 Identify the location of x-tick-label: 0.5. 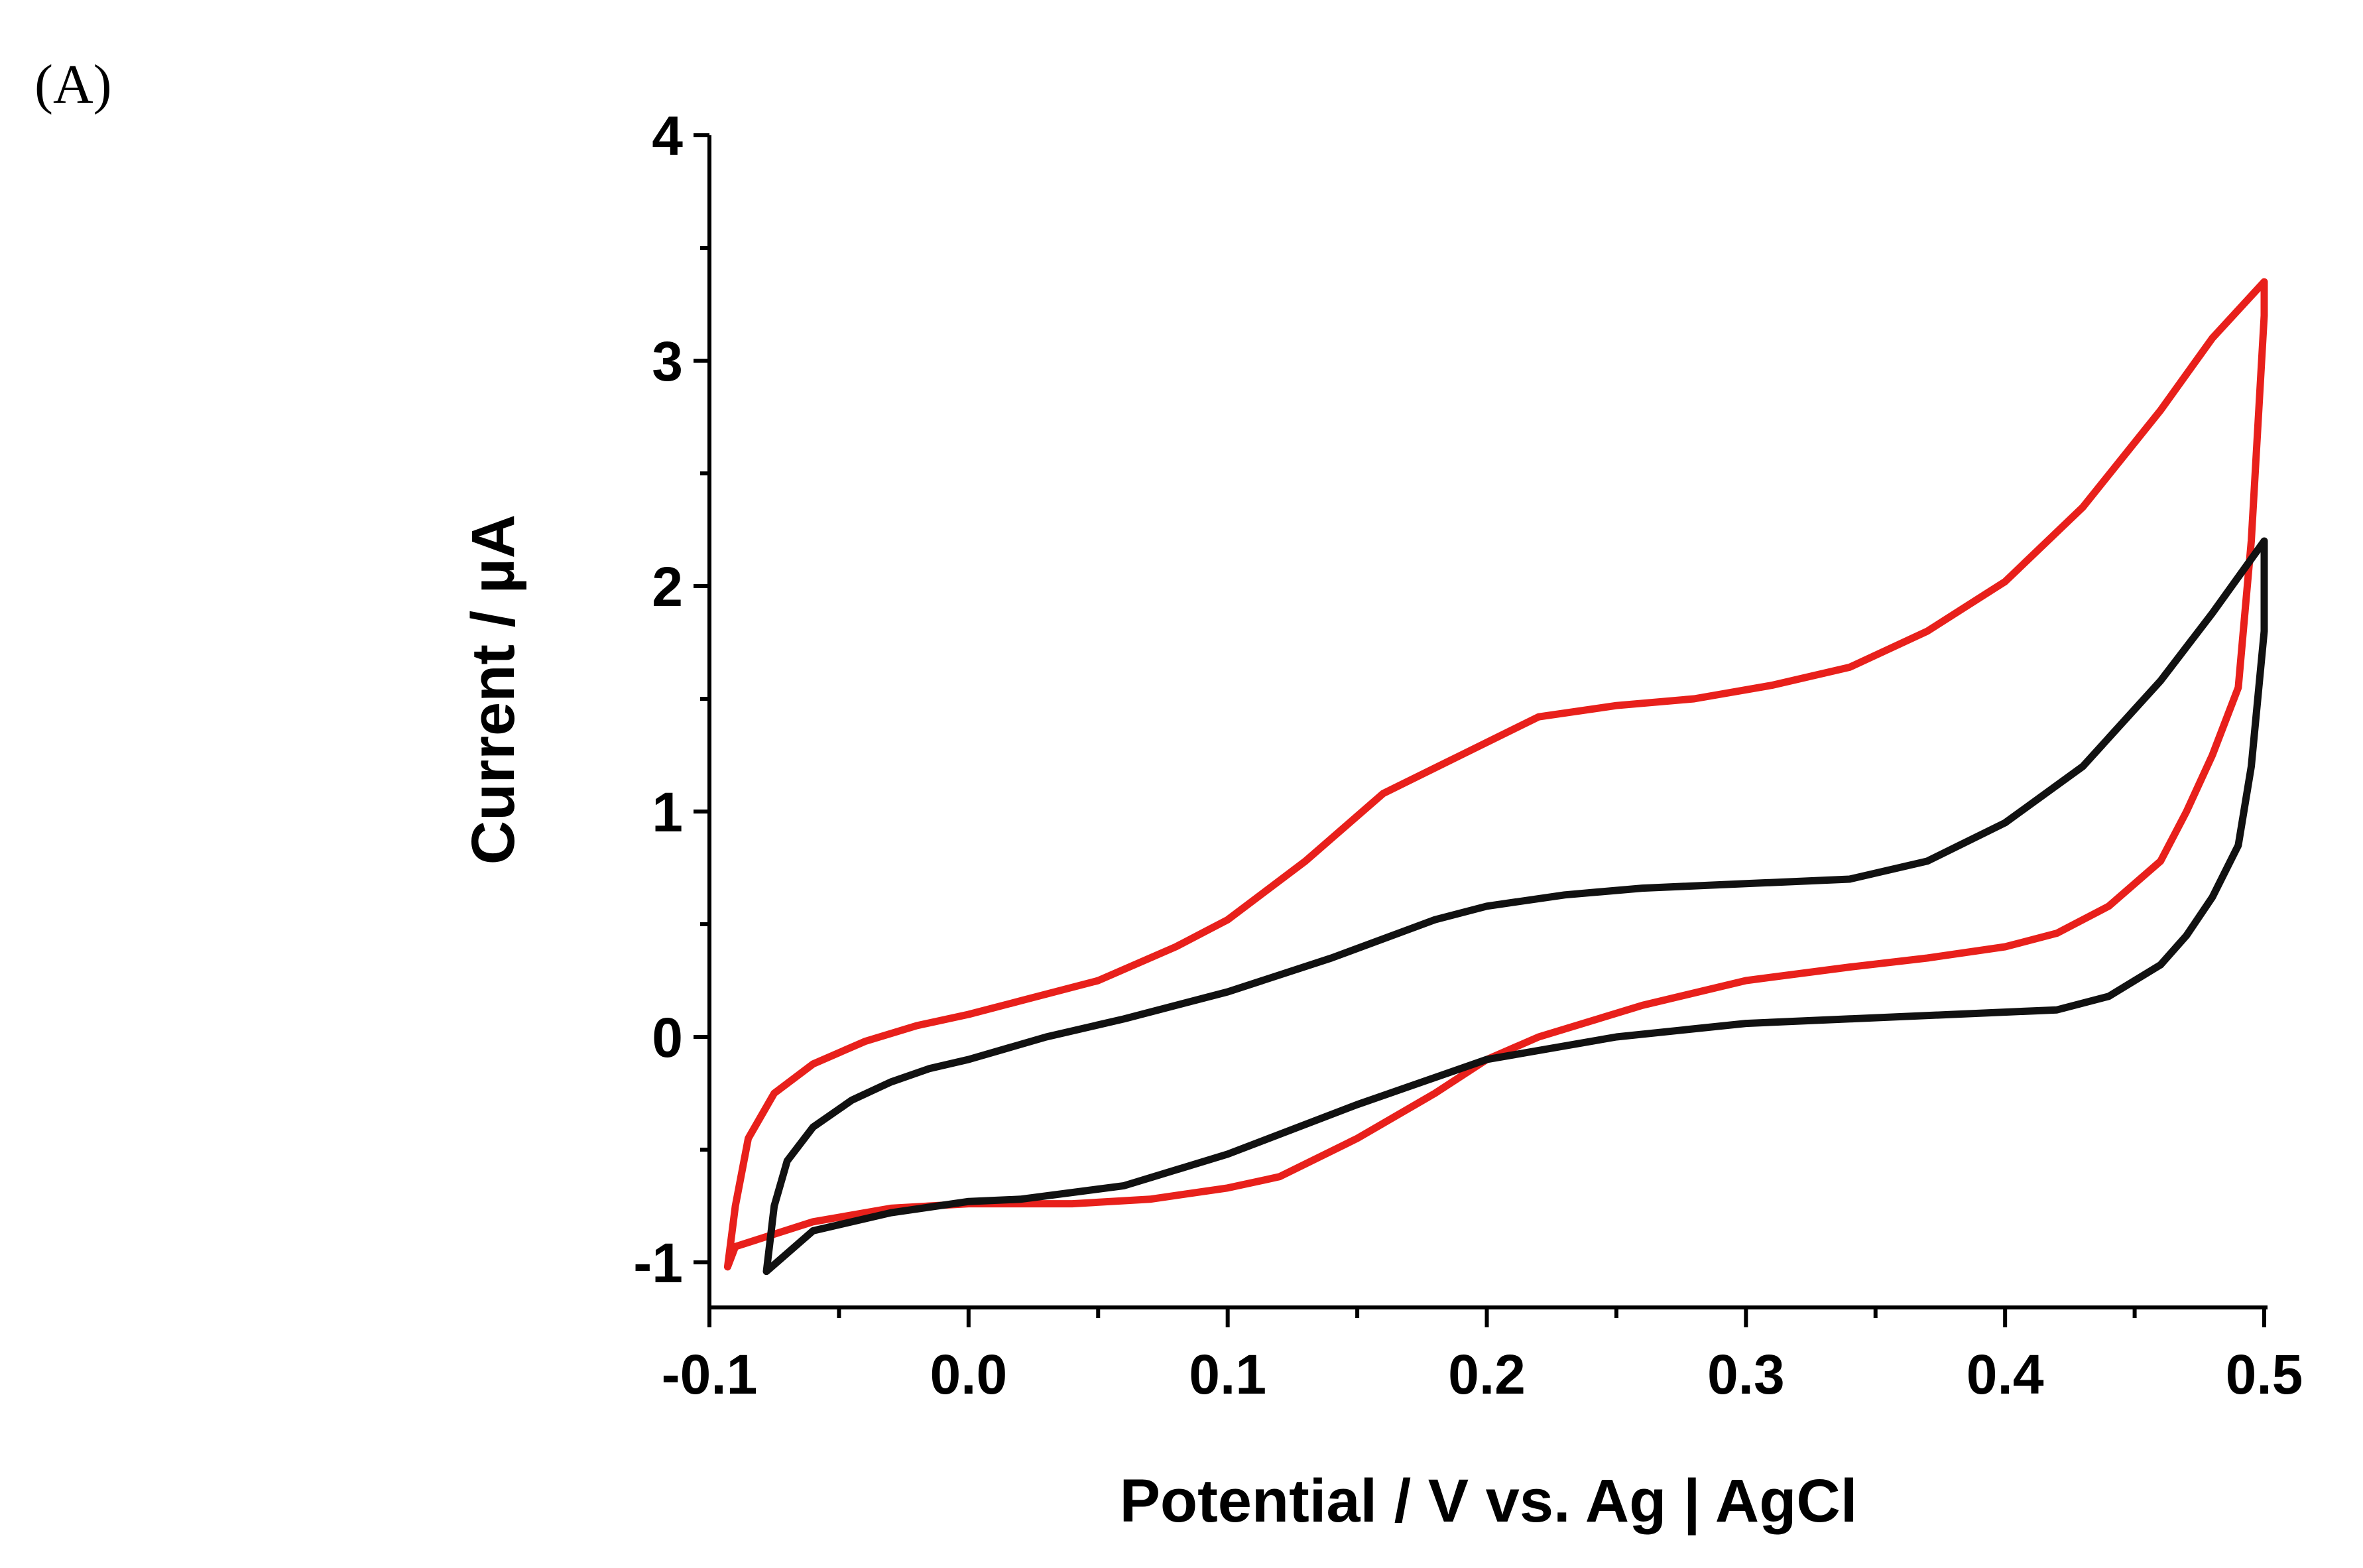
(2264, 1374).